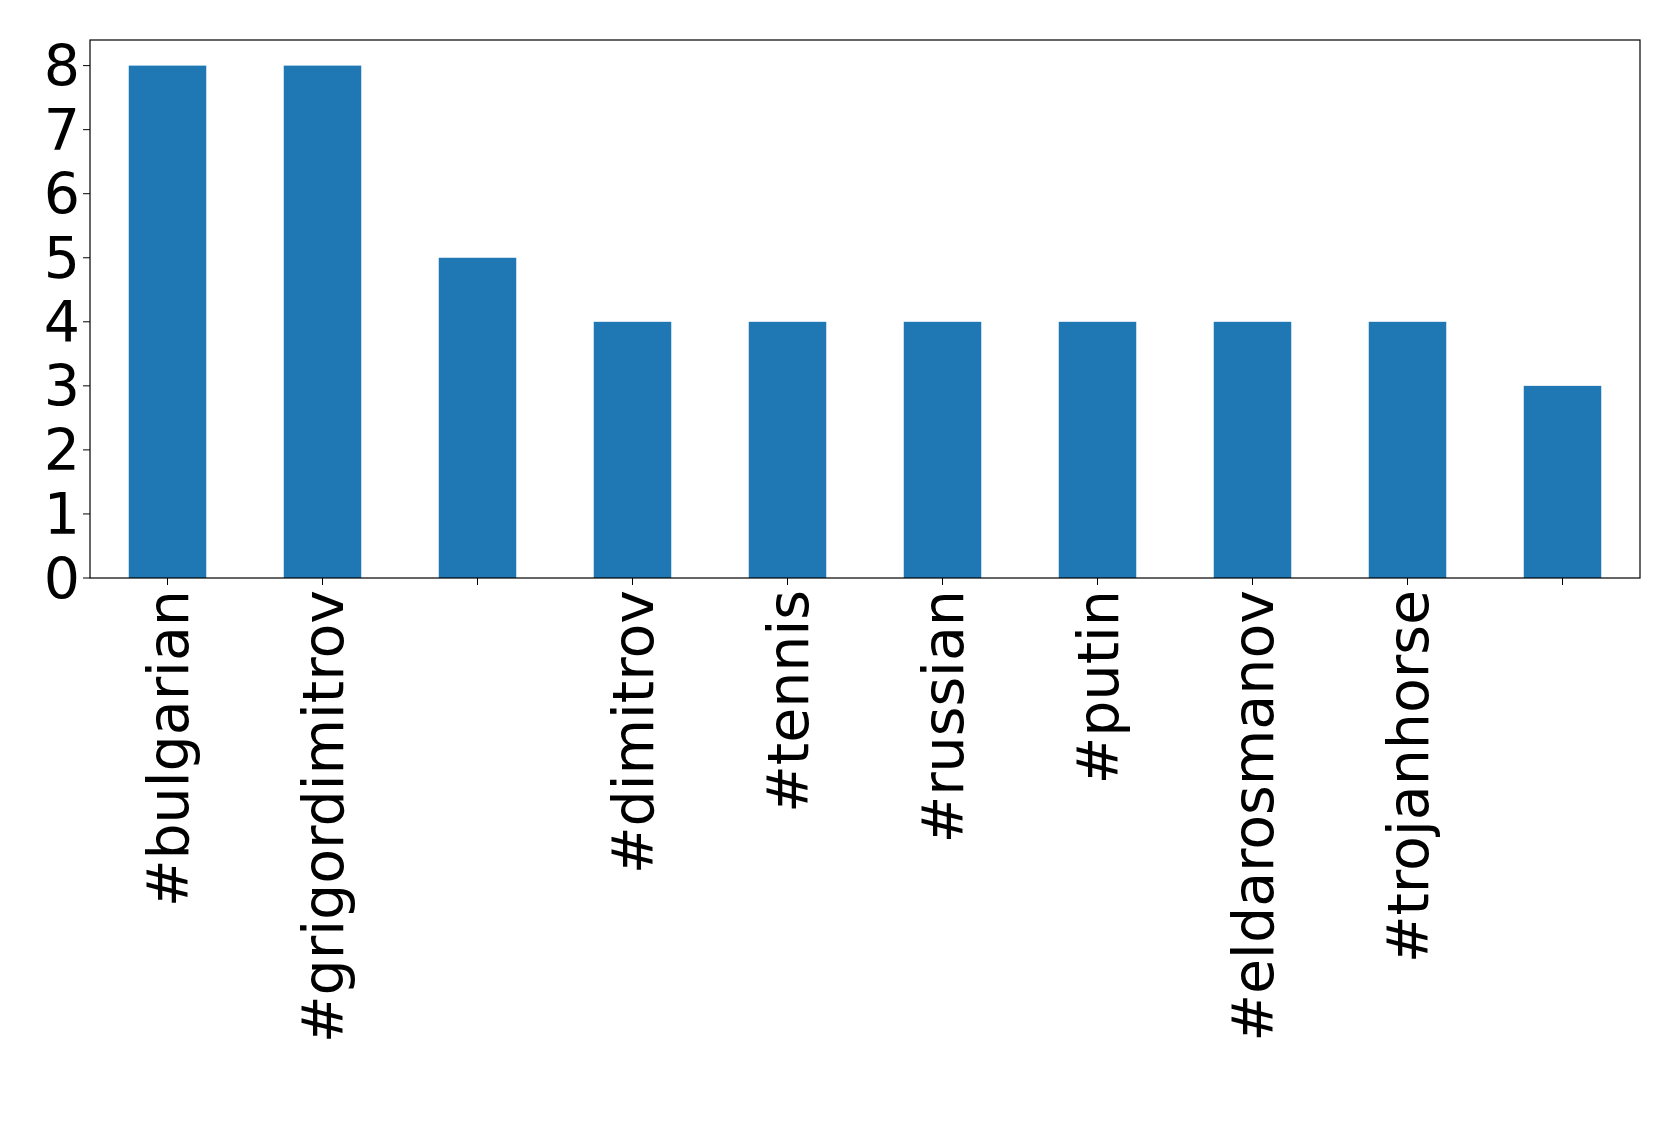 The height and width of the screenshot is (1125, 1679). Describe the element at coordinates (61, 386) in the screenshot. I see `y-tick-label: 3` at that location.